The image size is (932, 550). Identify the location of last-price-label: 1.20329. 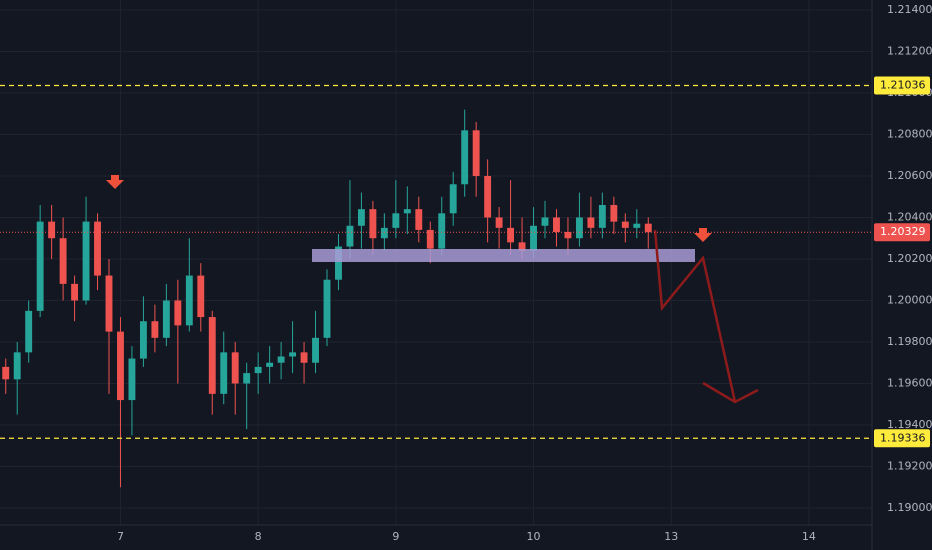
(903, 231).